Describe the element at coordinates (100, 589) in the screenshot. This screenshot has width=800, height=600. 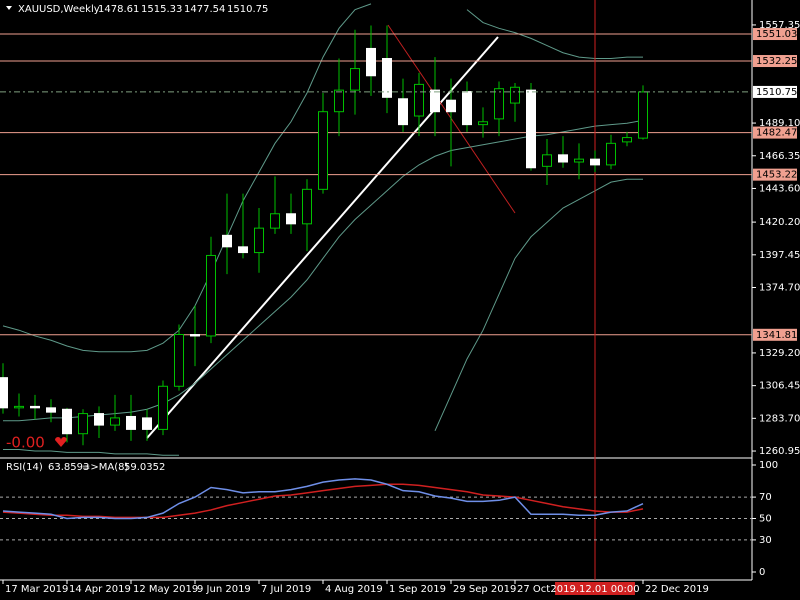
I see `x-tick-label: 14 Apr 2019` at that location.